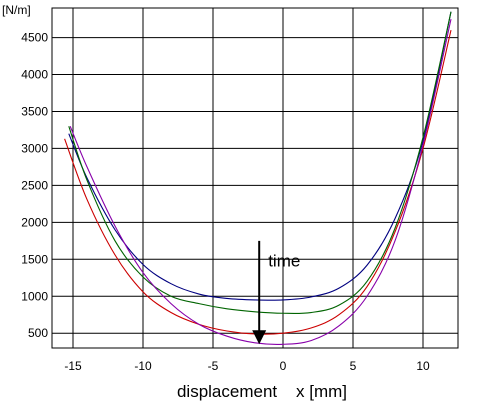 This screenshot has height=404, width=481. I want to click on x-tick-label: -15, so click(73, 366).